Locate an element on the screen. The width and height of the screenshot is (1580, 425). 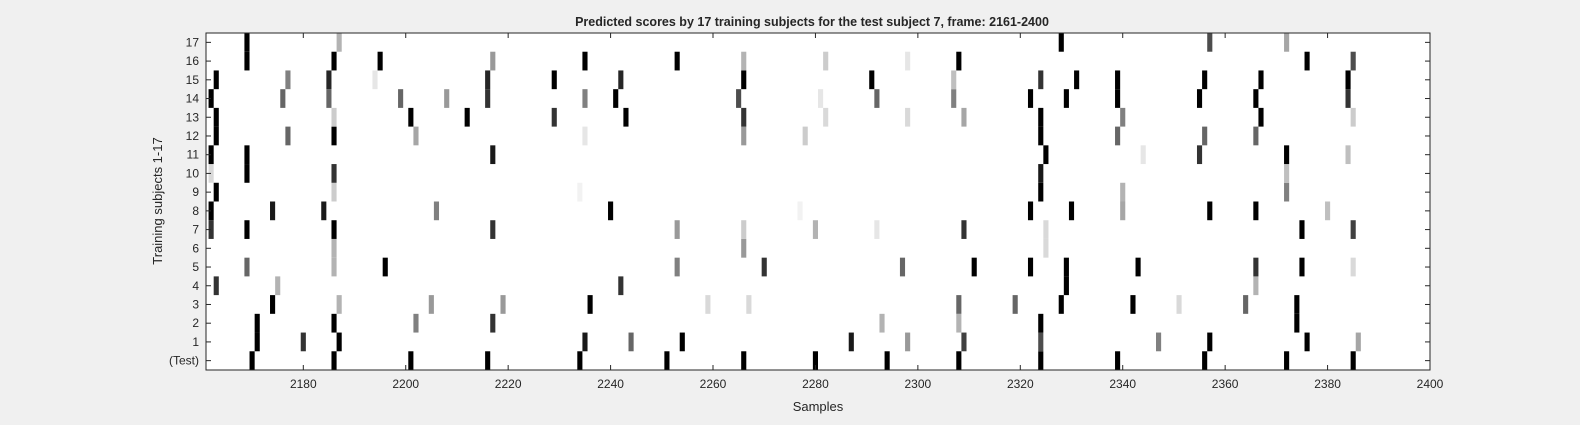
y-tick-label: 14 is located at coordinates (193, 99).